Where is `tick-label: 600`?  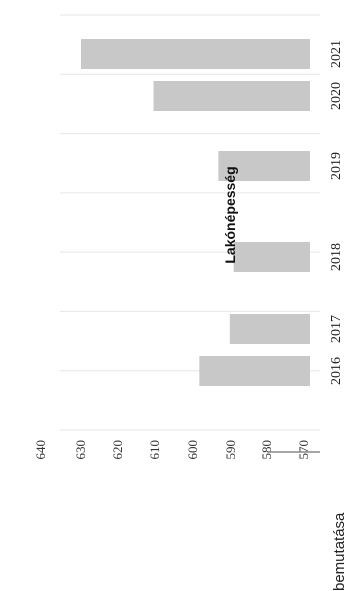 tick-label: 600 is located at coordinates (192, 450).